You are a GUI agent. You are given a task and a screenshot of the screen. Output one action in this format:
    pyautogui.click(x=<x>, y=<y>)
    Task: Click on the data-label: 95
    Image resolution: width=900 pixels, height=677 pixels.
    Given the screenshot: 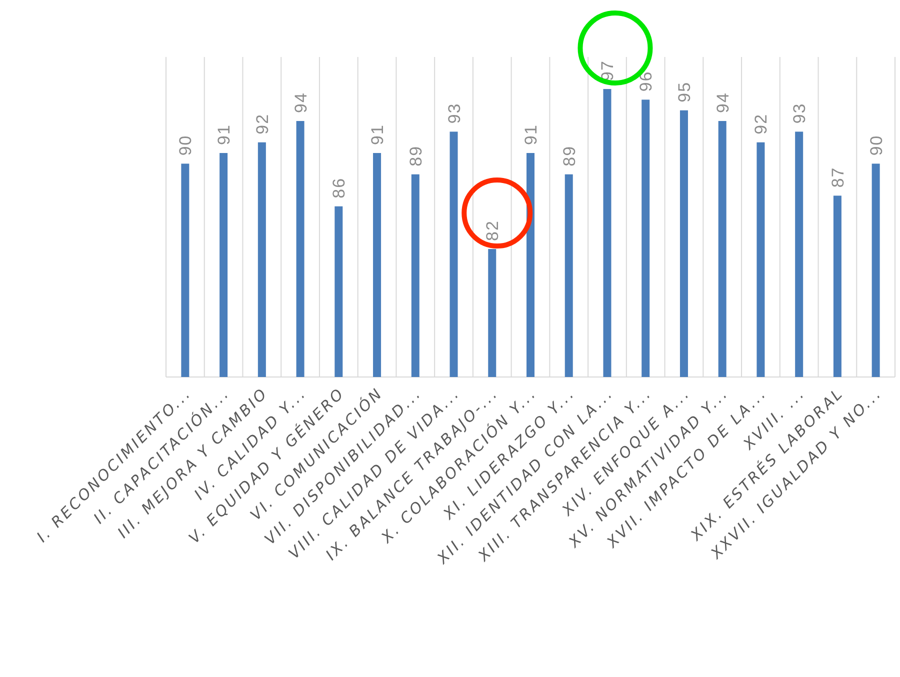 What is the action you would take?
    pyautogui.click(x=684, y=91)
    